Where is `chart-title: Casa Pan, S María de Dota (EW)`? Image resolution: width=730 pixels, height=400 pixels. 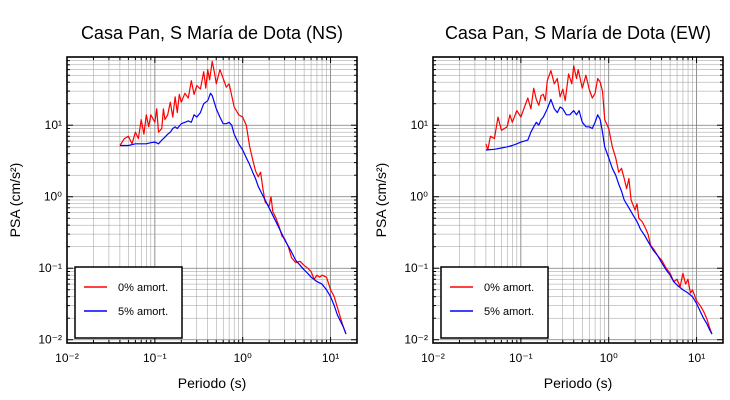 chart-title: Casa Pan, S María de Dota (EW) is located at coordinates (578, 33).